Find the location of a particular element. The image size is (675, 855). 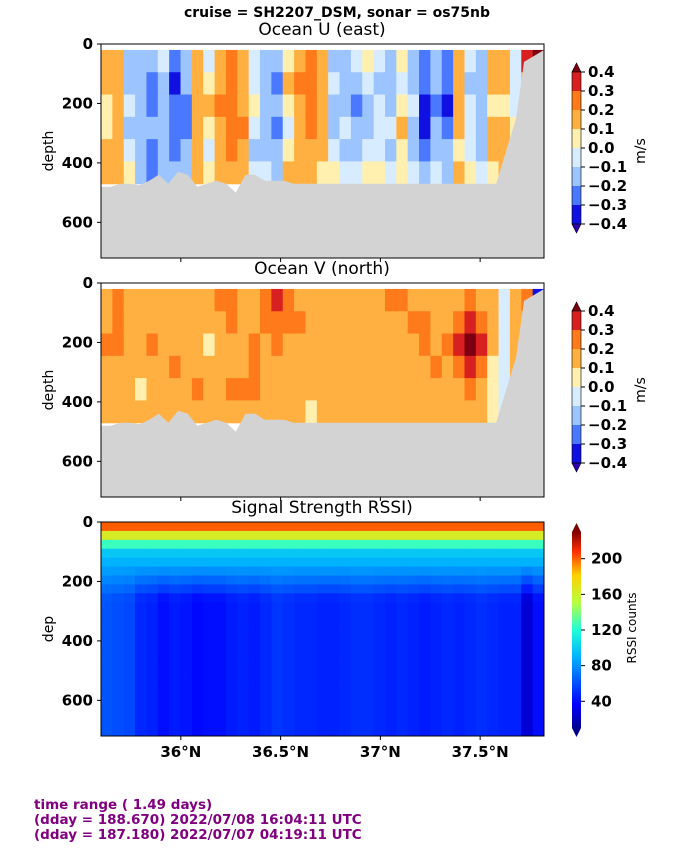

colorbar-gradient is located at coordinates (576, 630).